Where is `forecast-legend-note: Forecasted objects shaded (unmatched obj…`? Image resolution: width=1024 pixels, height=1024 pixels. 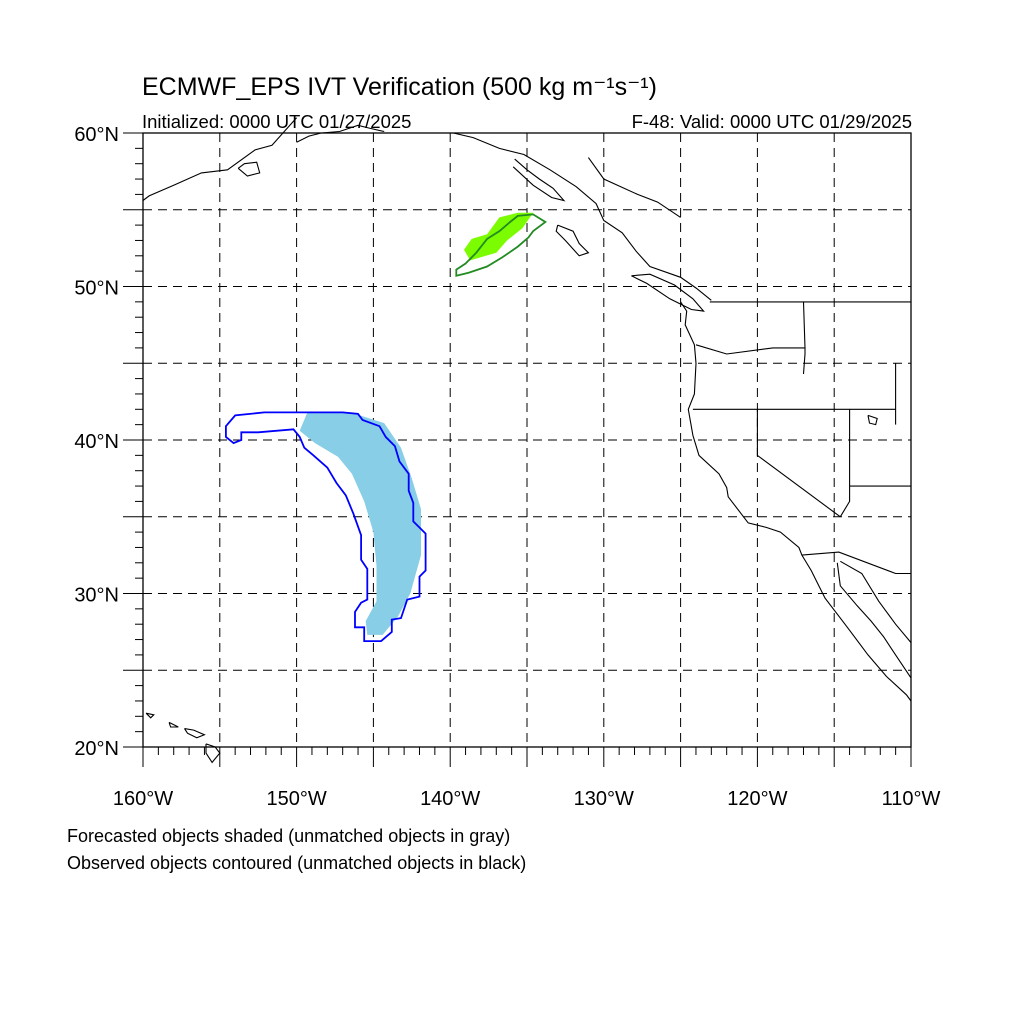 forecast-legend-note: Forecasted objects shaded (unmatched obj… is located at coordinates (289, 836).